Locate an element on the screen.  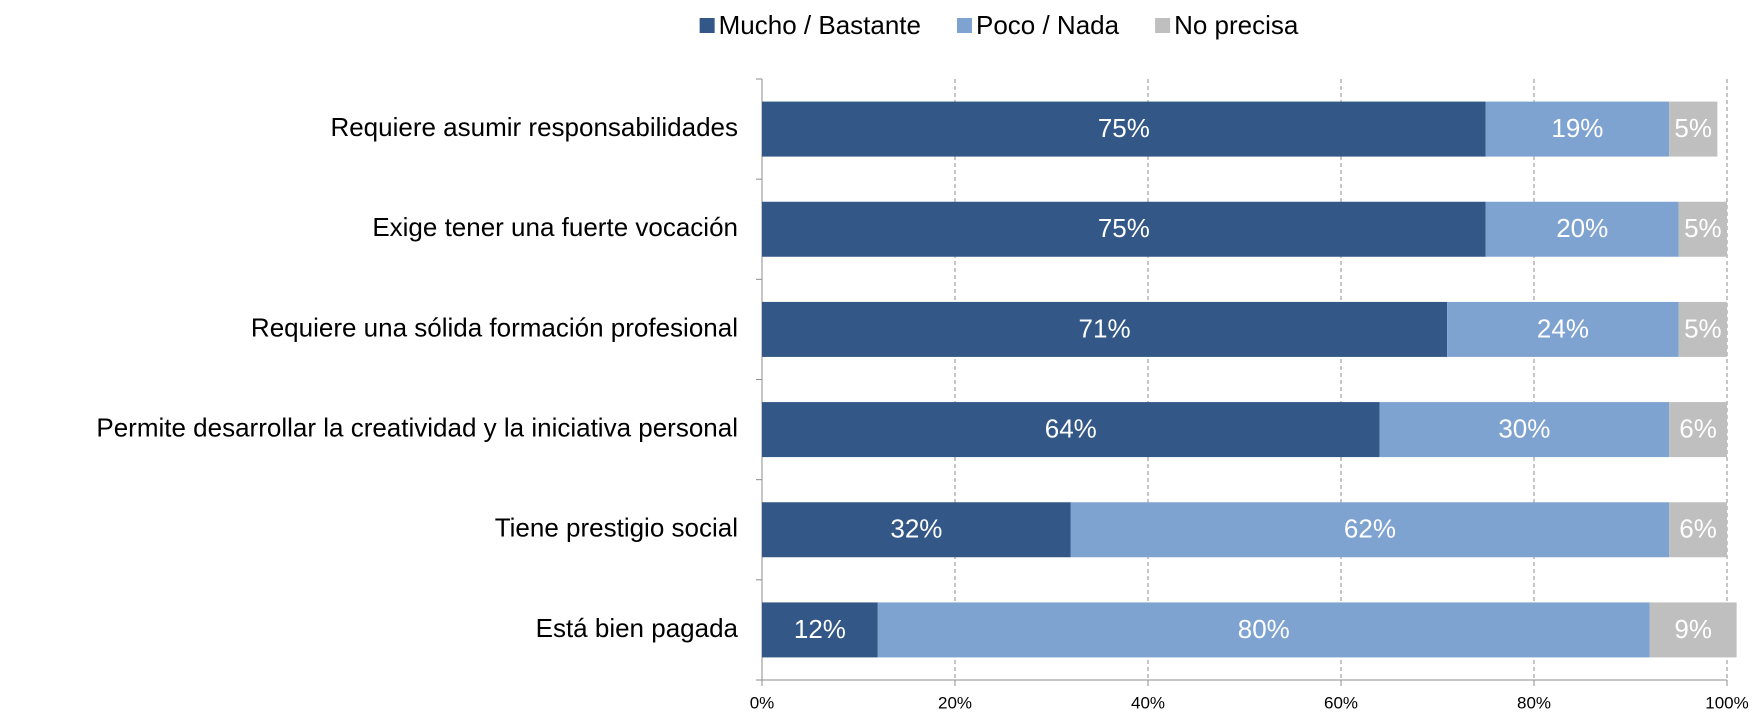
data-label: 20% is located at coordinates (1582, 228).